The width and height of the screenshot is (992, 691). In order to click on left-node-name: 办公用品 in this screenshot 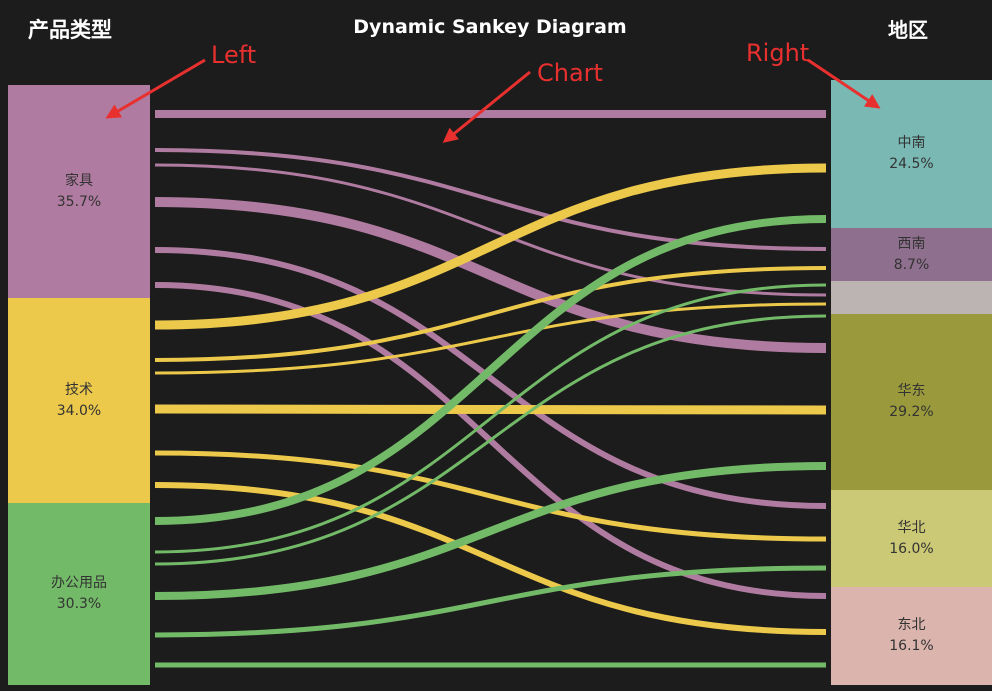, I will do `click(79, 583)`.